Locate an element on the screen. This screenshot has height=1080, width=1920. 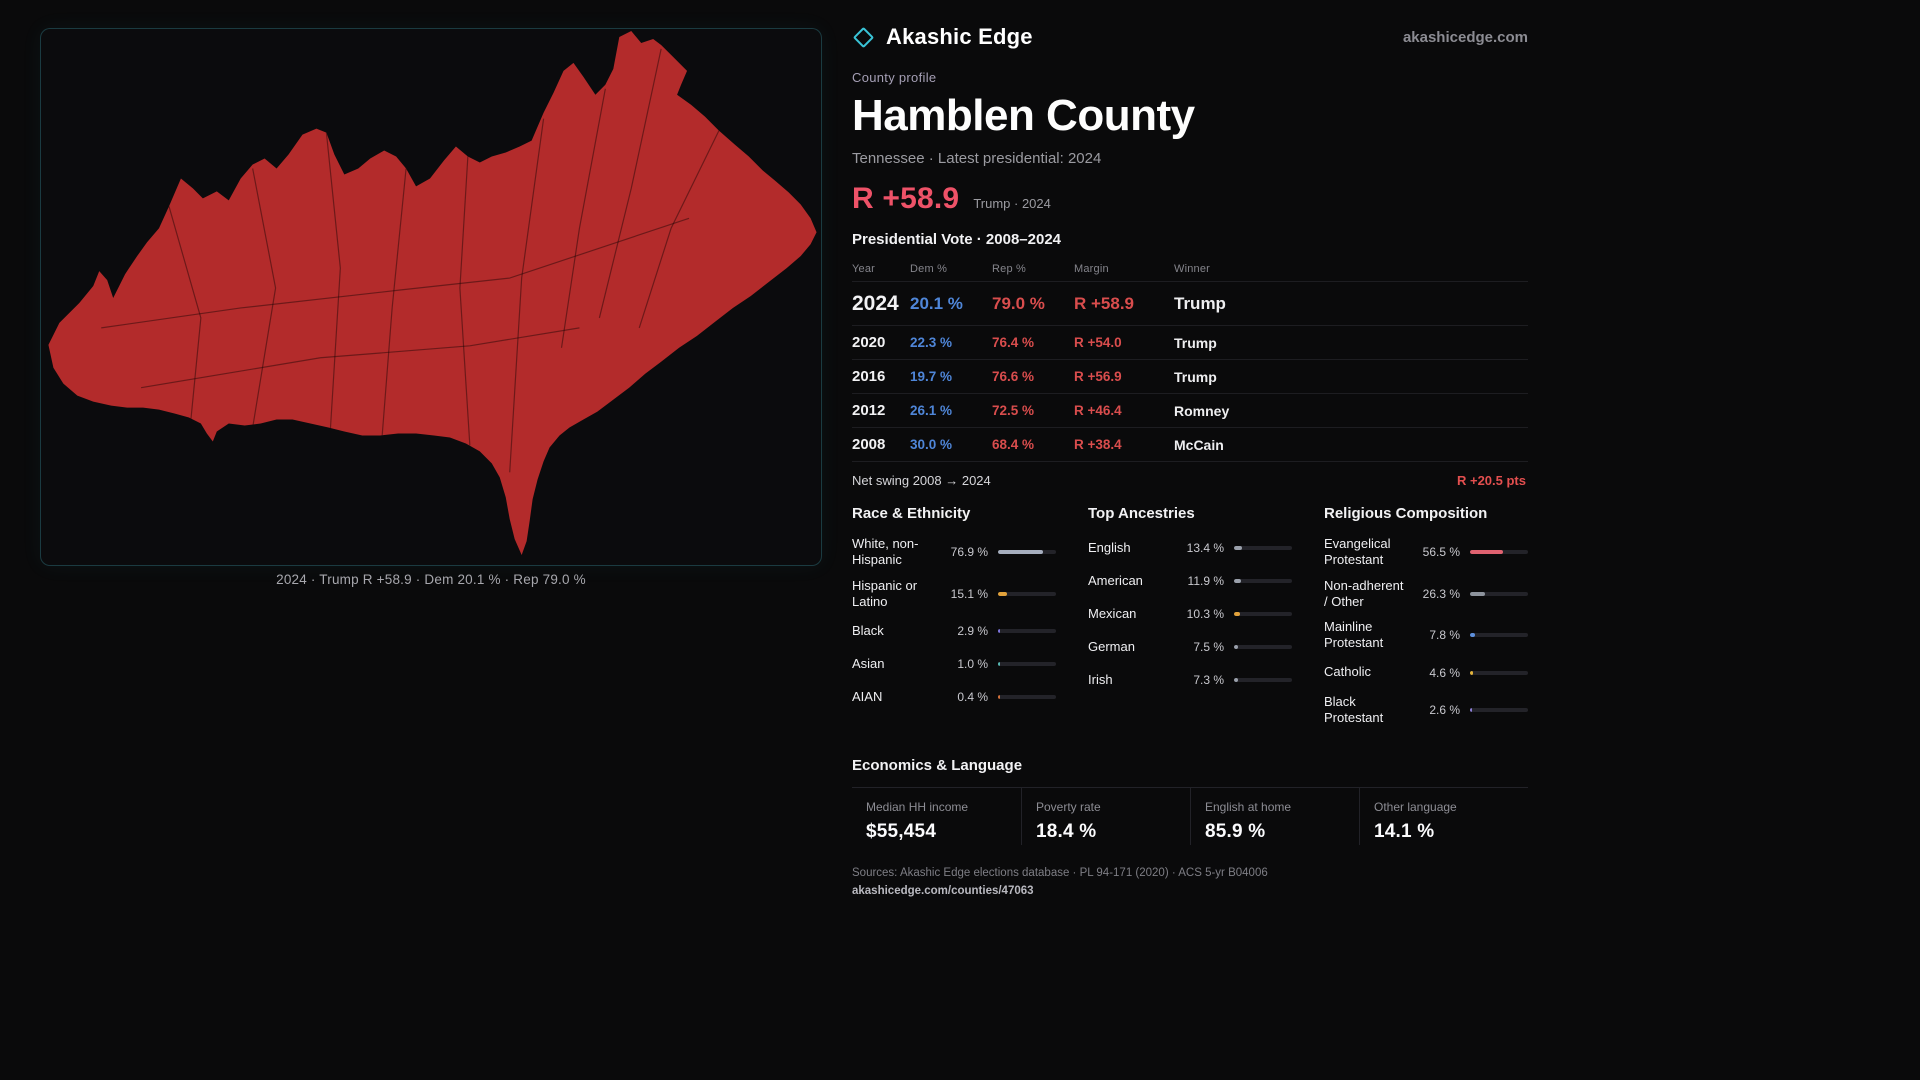
demo-row: AIAN 0.4 % is located at coordinates (954, 697).